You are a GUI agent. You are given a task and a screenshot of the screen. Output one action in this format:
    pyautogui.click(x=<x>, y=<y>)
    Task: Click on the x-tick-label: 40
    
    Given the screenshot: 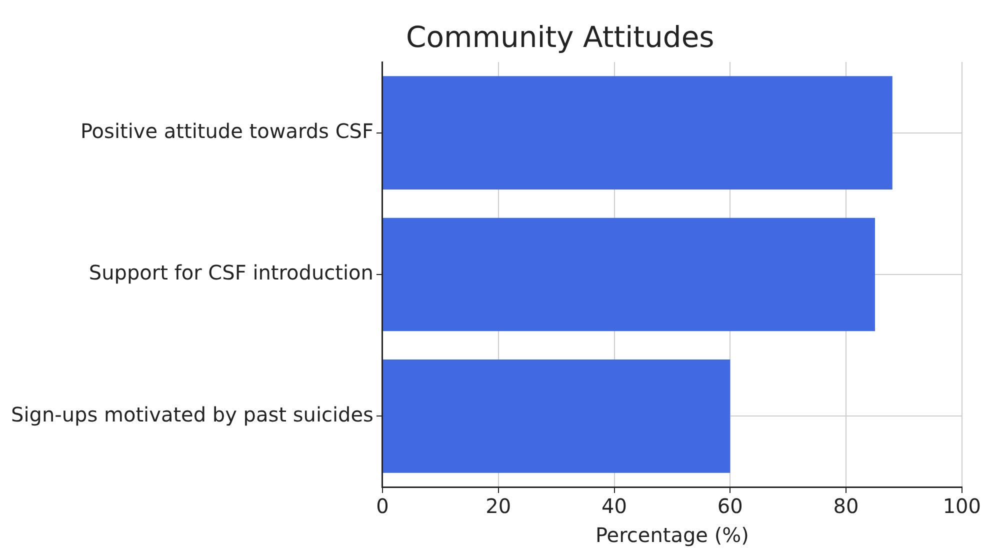 What is the action you would take?
    pyautogui.click(x=614, y=506)
    